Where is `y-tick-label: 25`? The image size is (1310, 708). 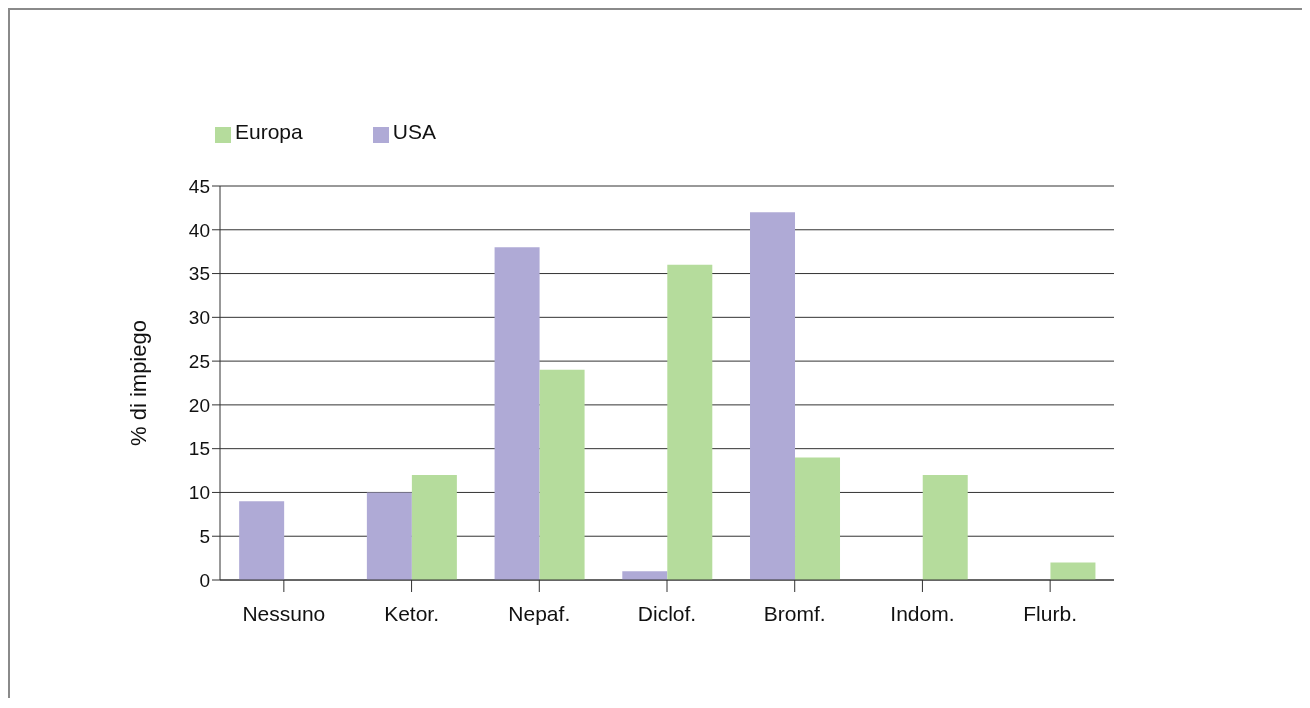
y-tick-label: 25 is located at coordinates (199, 361).